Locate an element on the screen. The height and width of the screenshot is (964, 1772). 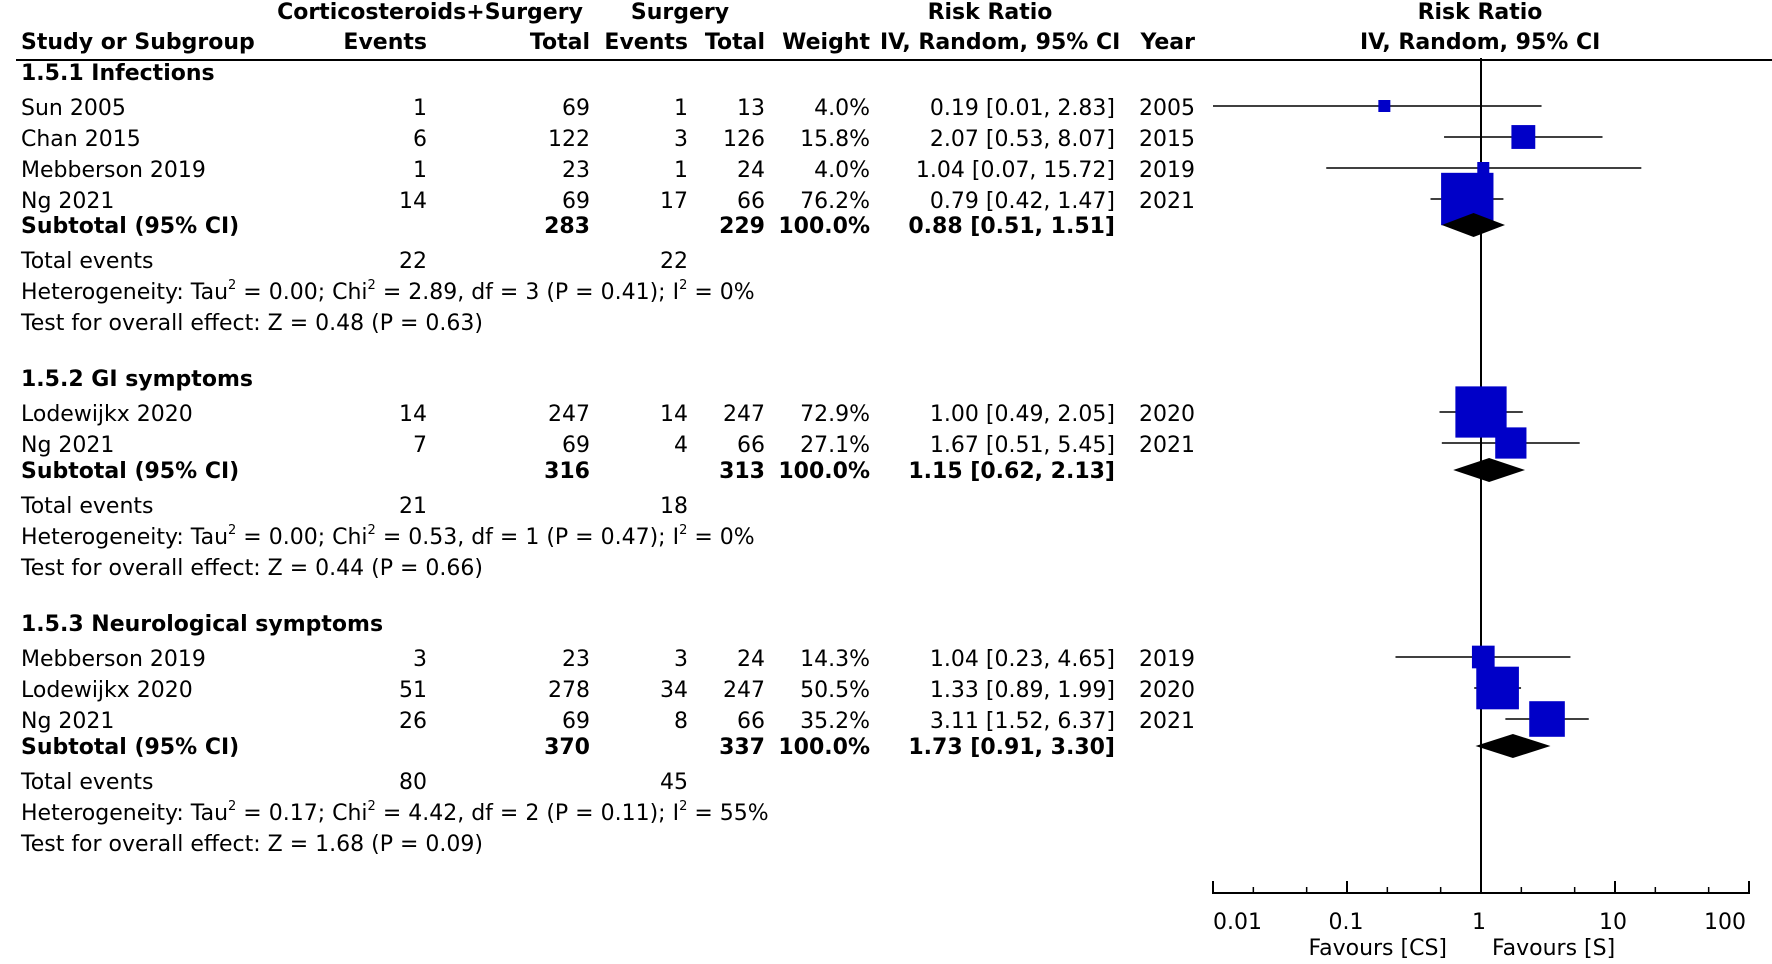
header-rule is located at coordinates (894, 60).